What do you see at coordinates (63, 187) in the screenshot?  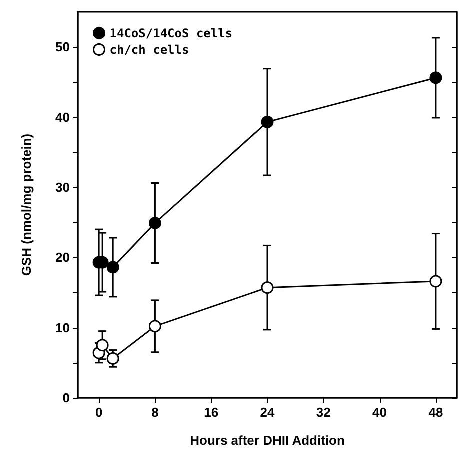 I see `y-tick-label: 30` at bounding box center [63, 187].